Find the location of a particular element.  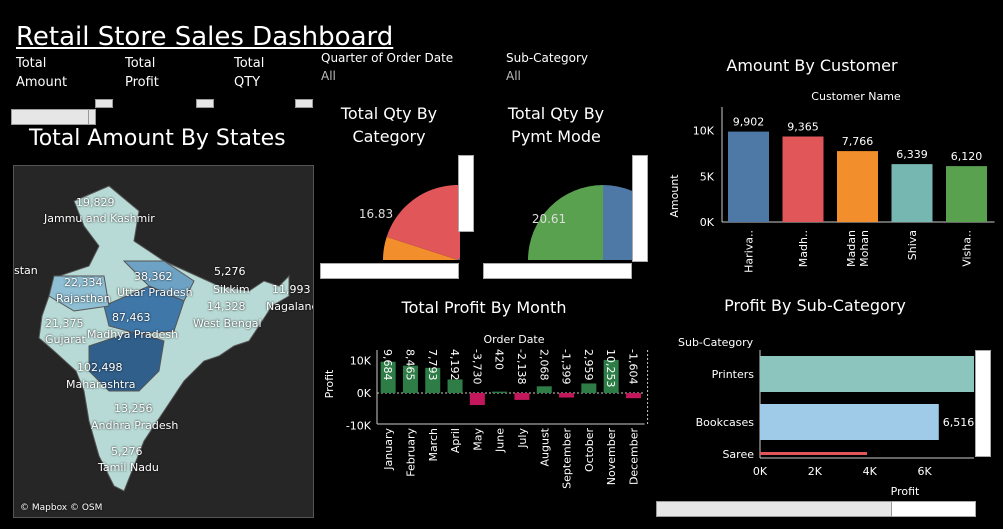

bar-value-label: 9,365 is located at coordinates (803, 126).